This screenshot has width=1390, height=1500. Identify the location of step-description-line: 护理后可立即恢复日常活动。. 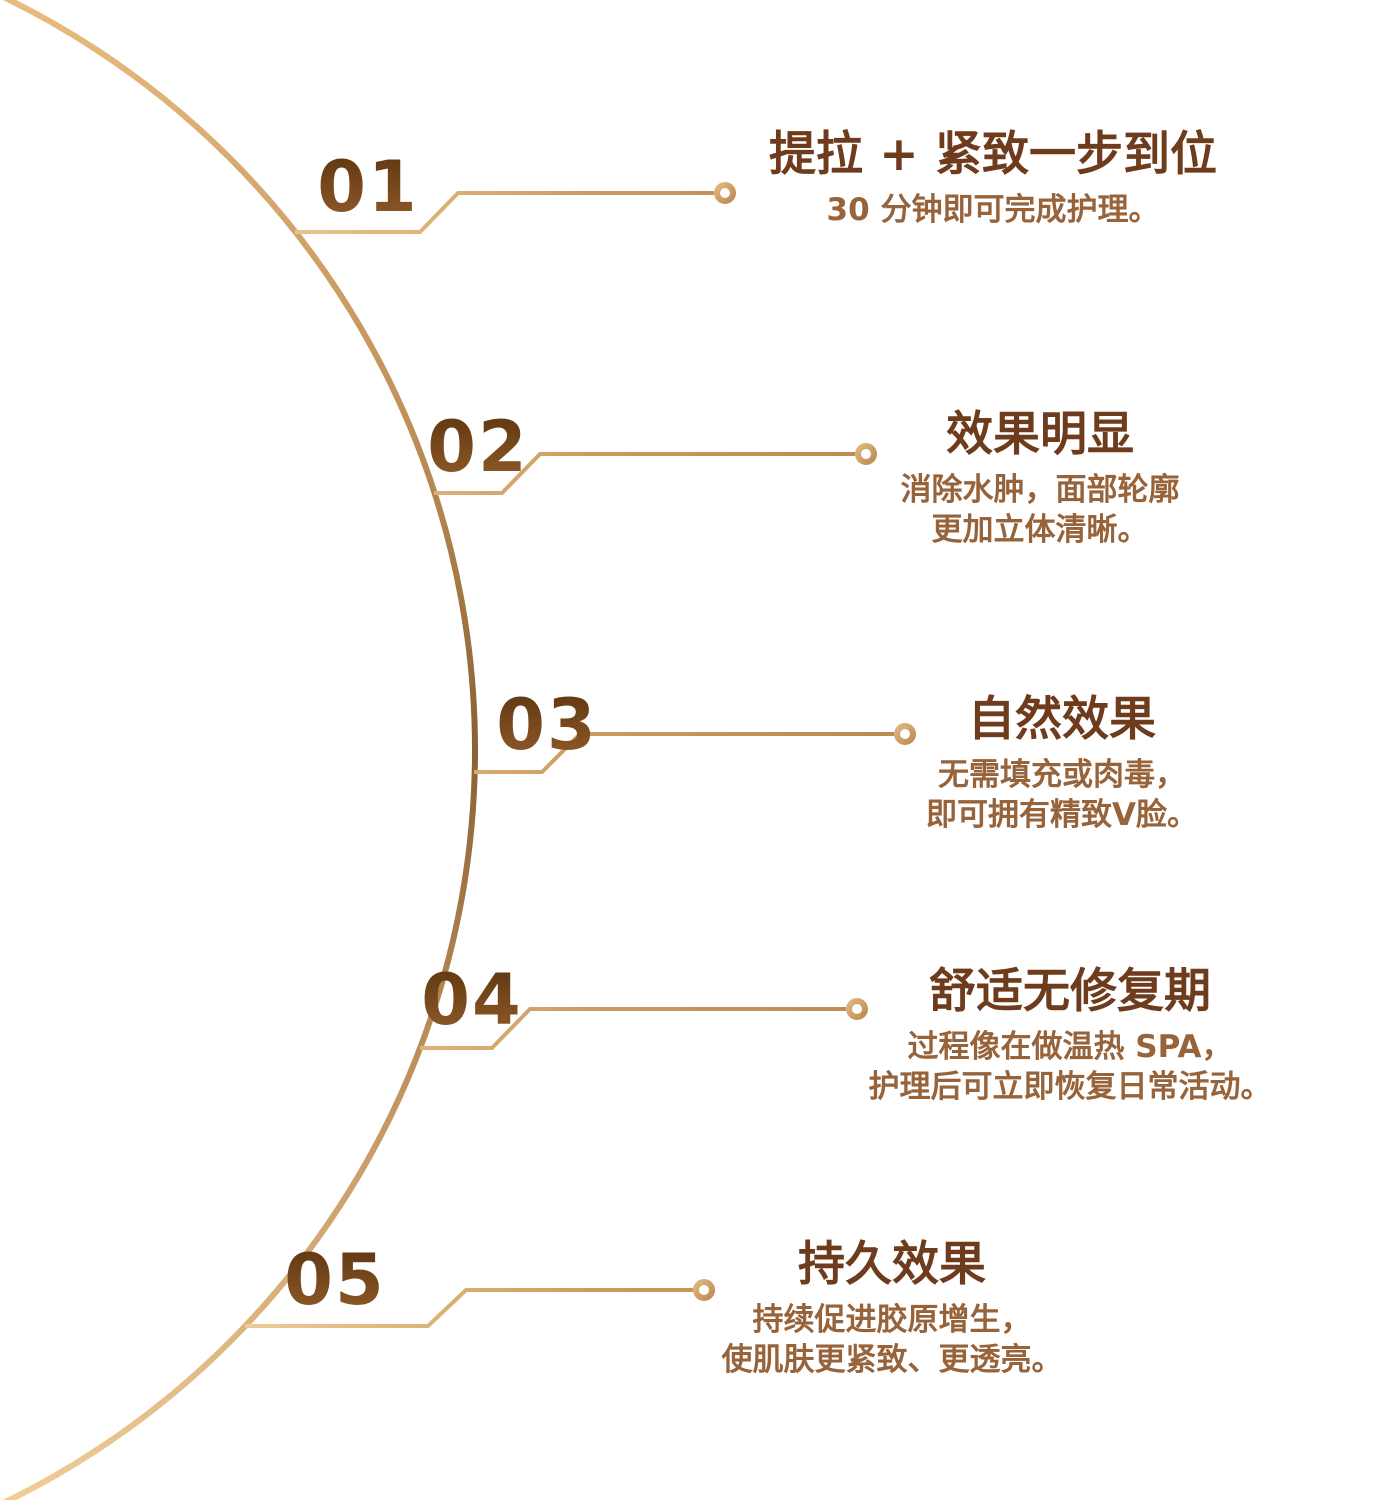
(1070, 1087).